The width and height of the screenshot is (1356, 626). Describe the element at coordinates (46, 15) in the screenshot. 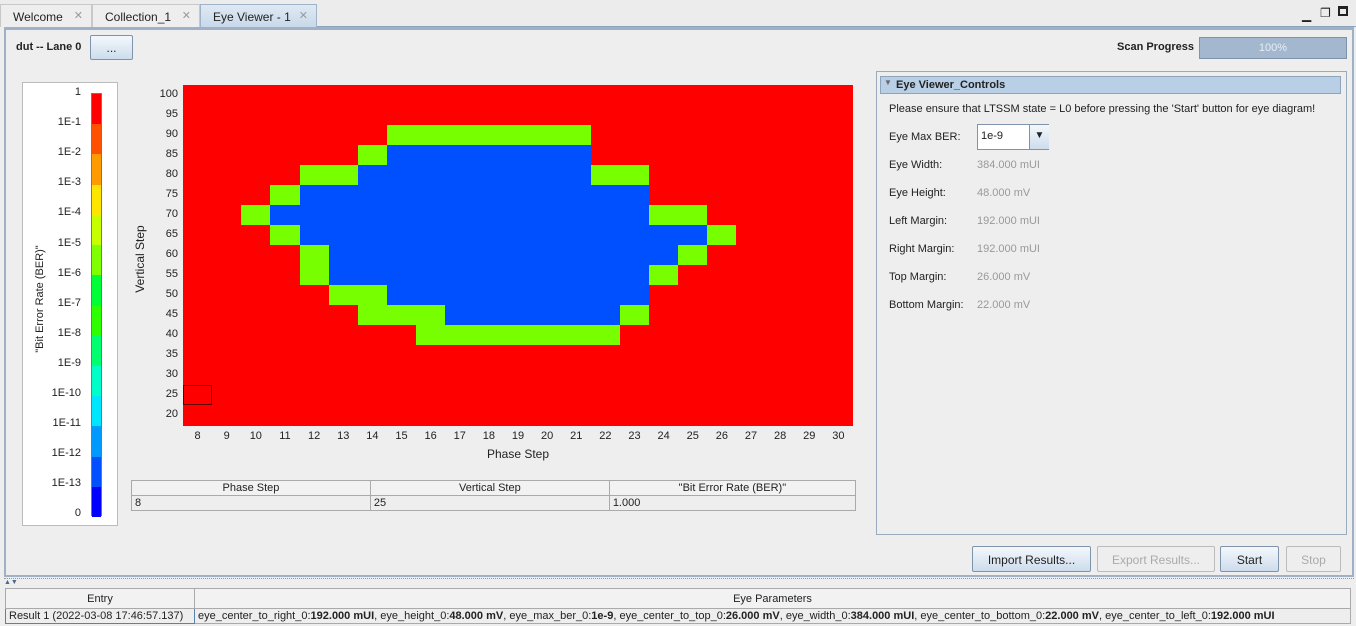

I see `tab-welcome: Welcome ✕` at that location.